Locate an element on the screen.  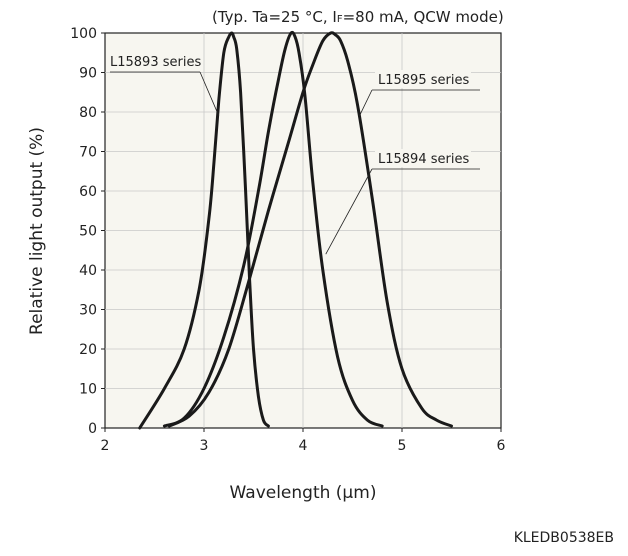
y-tick-label: 100 is located at coordinates (83, 34).